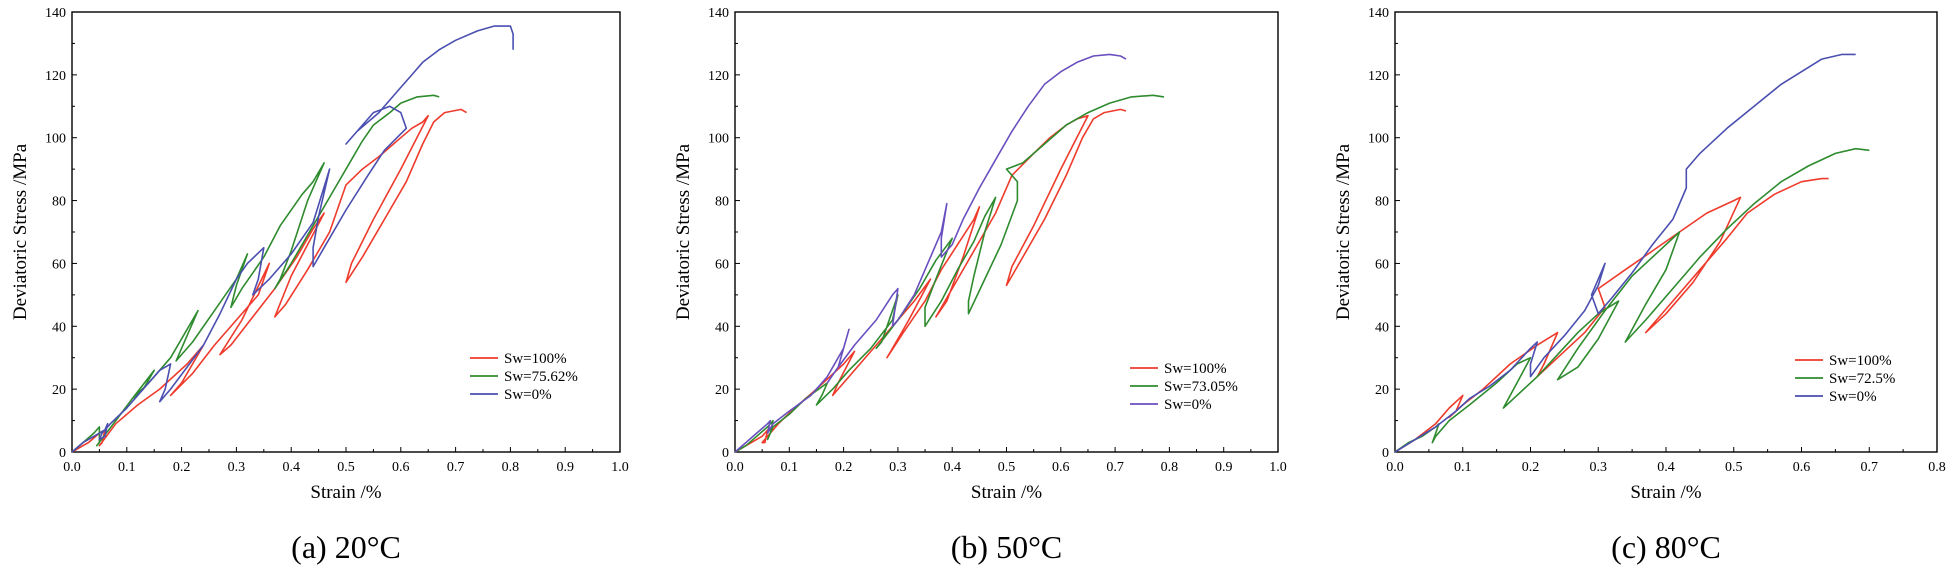  What do you see at coordinates (541, 377) in the screenshot?
I see `legend-label: Sw=75.62%` at bounding box center [541, 377].